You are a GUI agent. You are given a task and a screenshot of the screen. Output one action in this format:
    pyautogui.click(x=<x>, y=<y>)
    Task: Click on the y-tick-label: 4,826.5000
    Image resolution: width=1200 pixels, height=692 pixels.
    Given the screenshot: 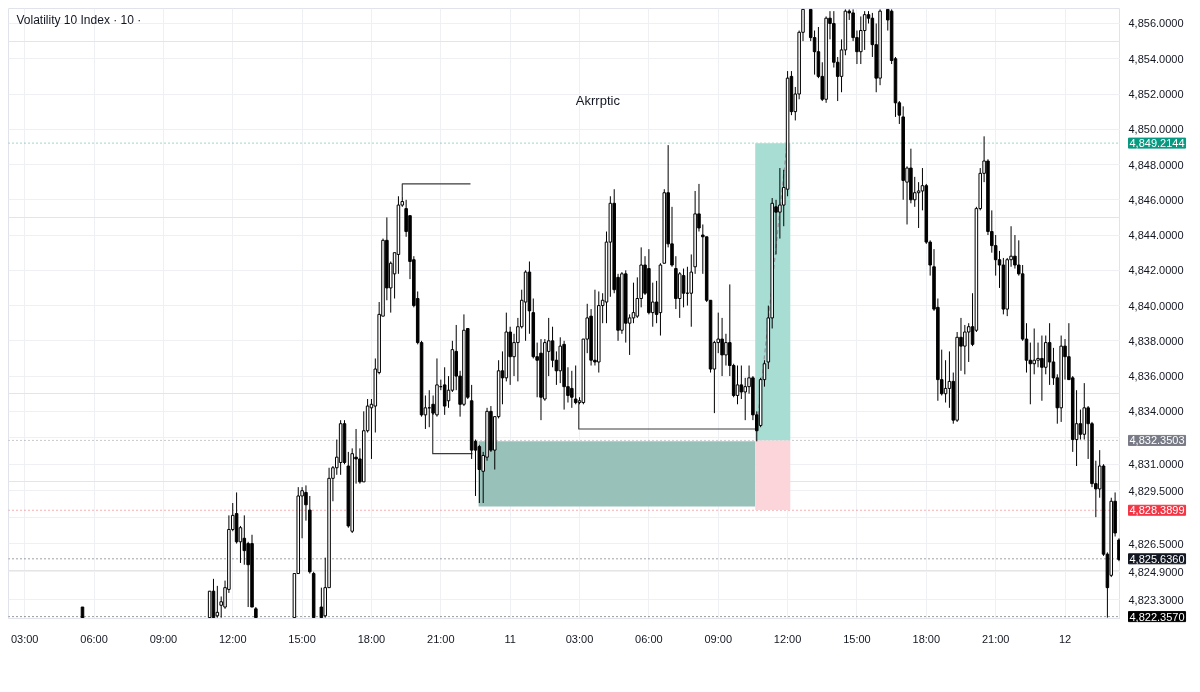 What is the action you would take?
    pyautogui.click(x=1156, y=543)
    